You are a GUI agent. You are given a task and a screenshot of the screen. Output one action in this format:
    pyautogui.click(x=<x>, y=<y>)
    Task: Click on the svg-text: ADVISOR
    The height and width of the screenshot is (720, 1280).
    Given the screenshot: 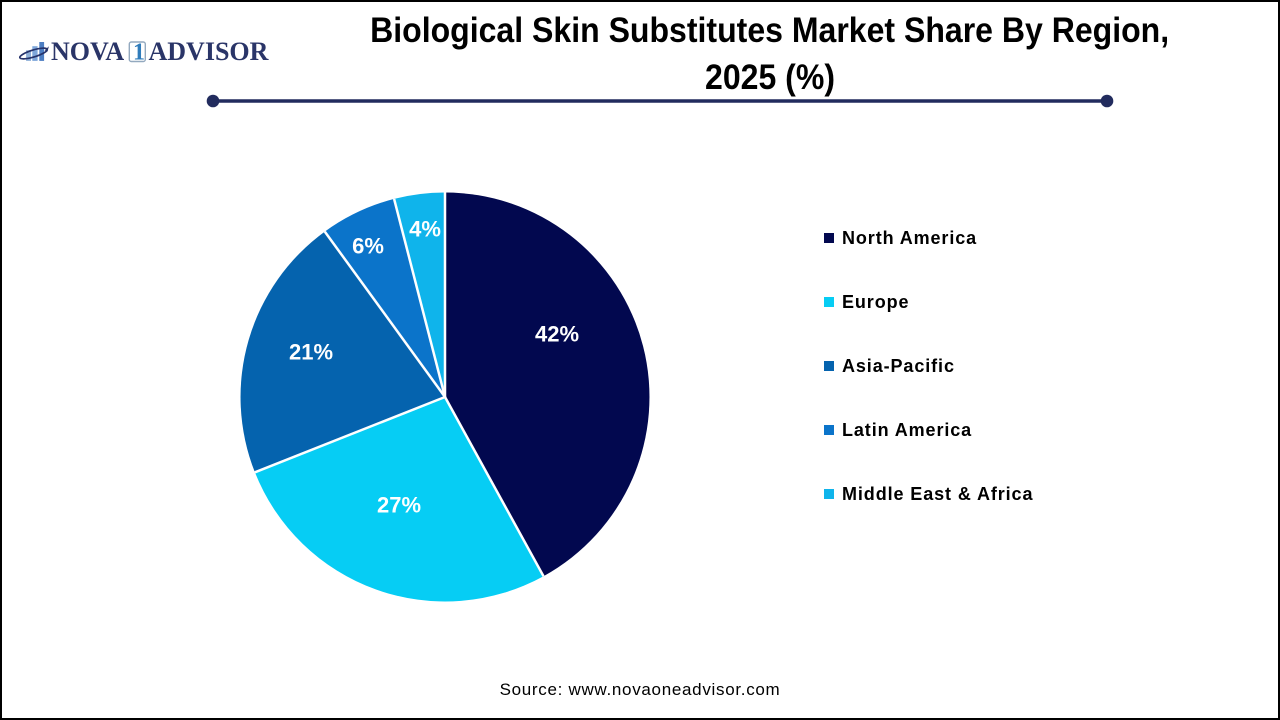 What is the action you would take?
    pyautogui.click(x=209, y=51)
    